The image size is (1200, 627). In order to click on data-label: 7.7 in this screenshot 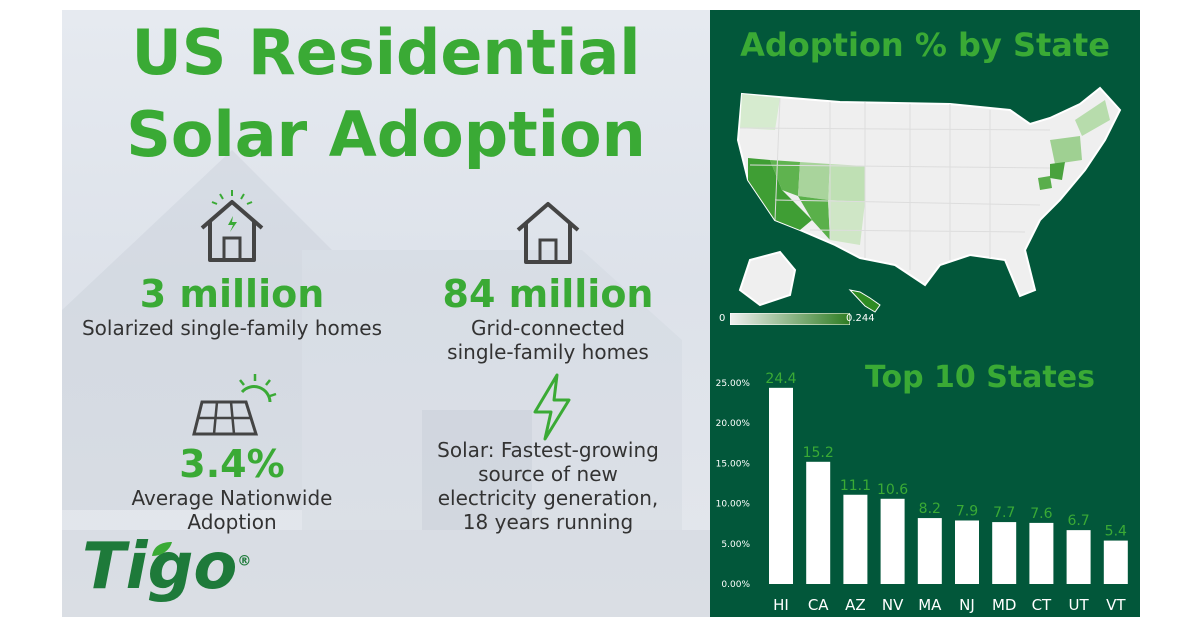, I will do `click(1004, 513)`.